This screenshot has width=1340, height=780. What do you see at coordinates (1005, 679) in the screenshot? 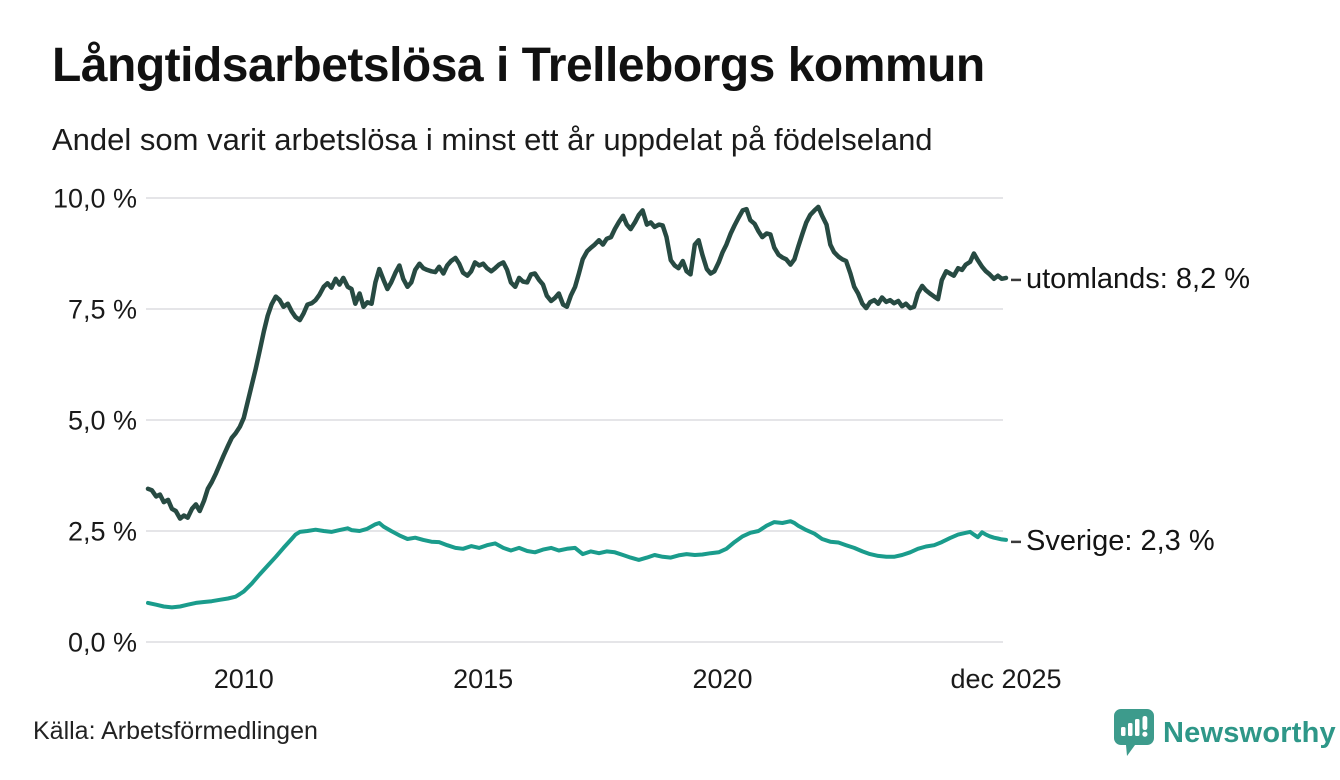
I see `x-tick-label-dec-2025: dec 2025` at bounding box center [1005, 679].